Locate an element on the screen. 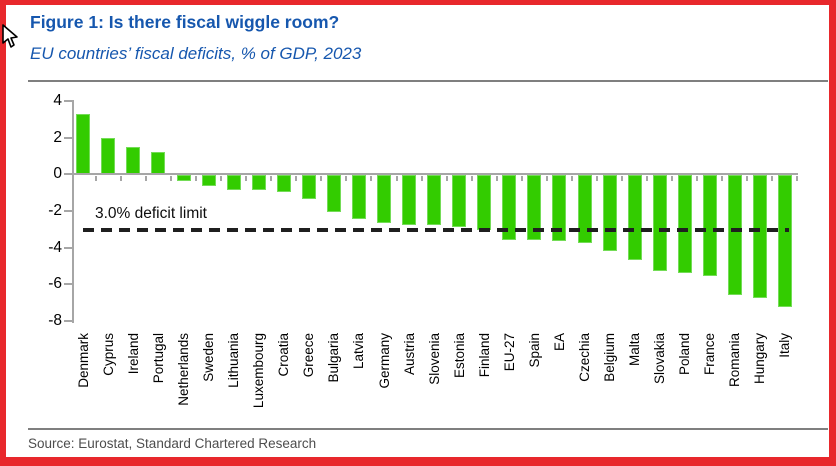 This screenshot has height=466, width=836. x-axis-label-france: France is located at coordinates (710, 354).